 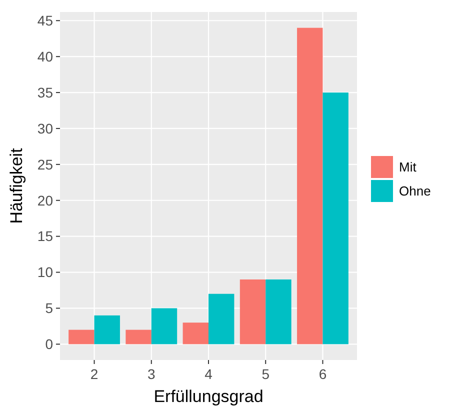 What do you see at coordinates (49, 344) in the screenshot?
I see `y-tick-label: 0` at bounding box center [49, 344].